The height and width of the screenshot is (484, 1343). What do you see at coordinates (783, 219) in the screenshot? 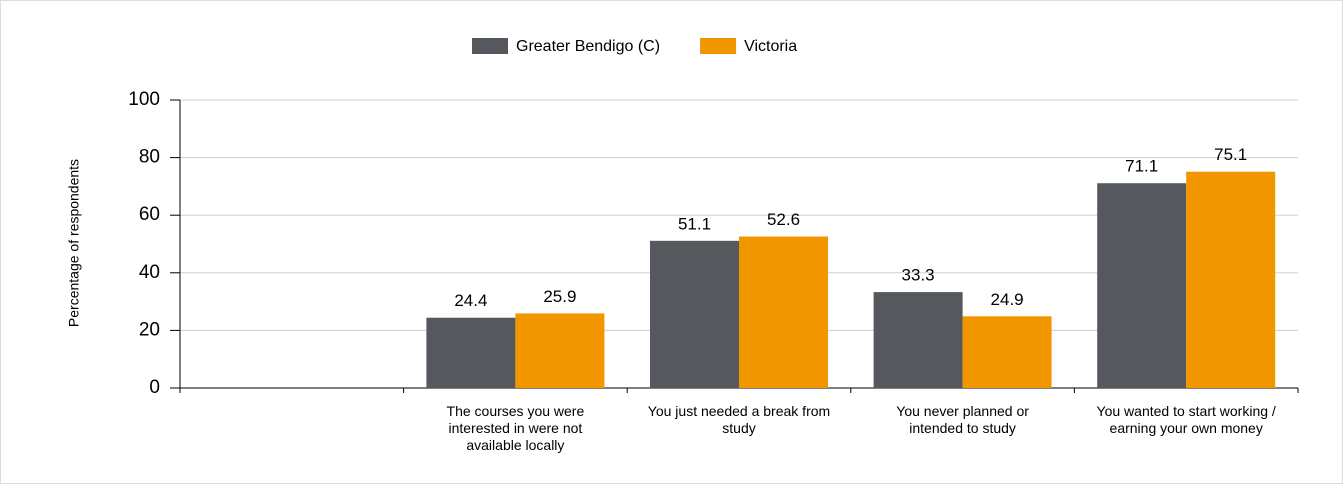
I see `value-label: 52.6` at bounding box center [783, 219].